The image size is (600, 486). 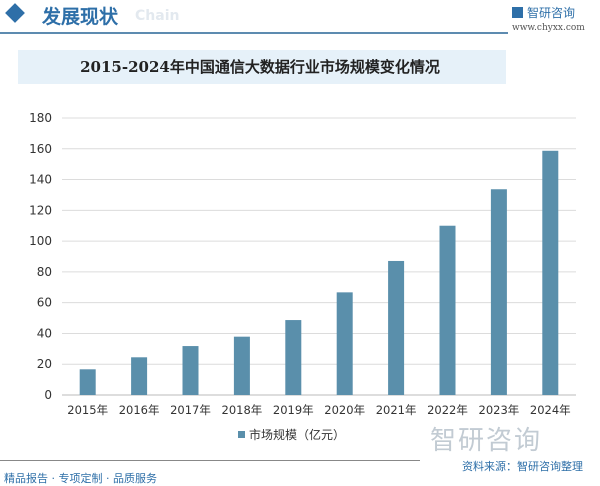 I want to click on header-divider, so click(x=254, y=33).